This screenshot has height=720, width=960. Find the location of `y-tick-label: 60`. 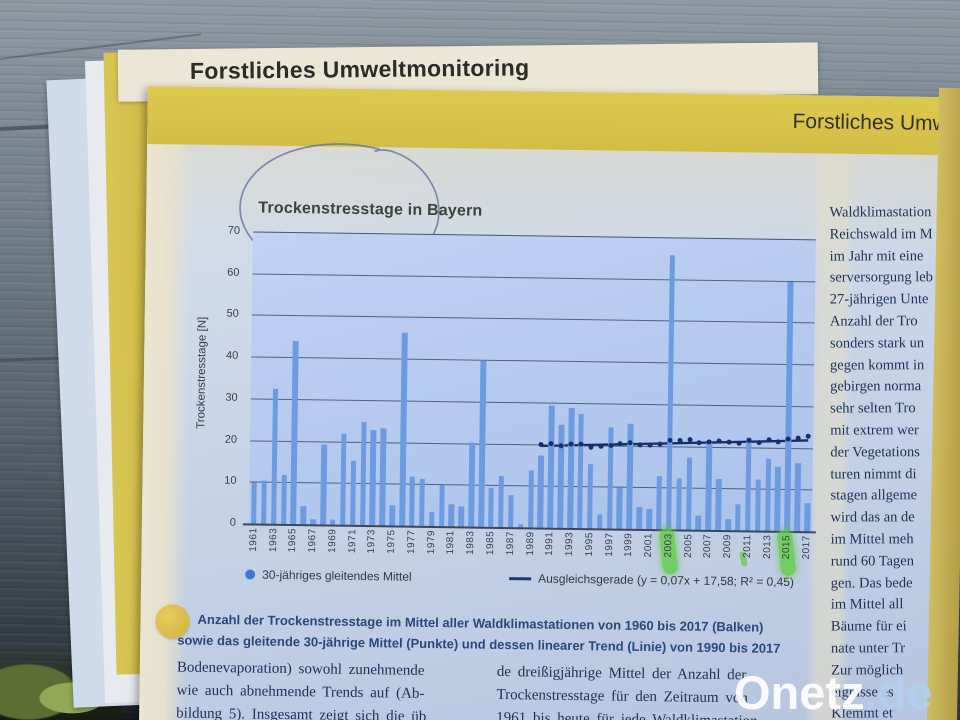

y-tick-label: 60 is located at coordinates (233, 272).